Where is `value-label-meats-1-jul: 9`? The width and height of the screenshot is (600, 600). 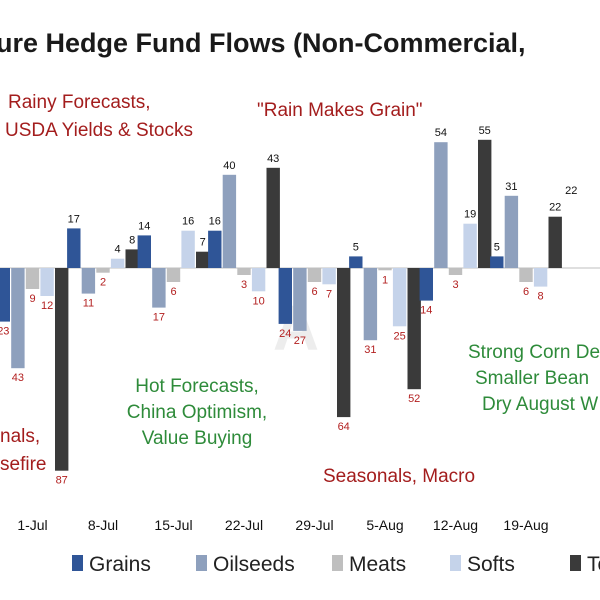
value-label-meats-1-jul: 9 is located at coordinates (32, 299).